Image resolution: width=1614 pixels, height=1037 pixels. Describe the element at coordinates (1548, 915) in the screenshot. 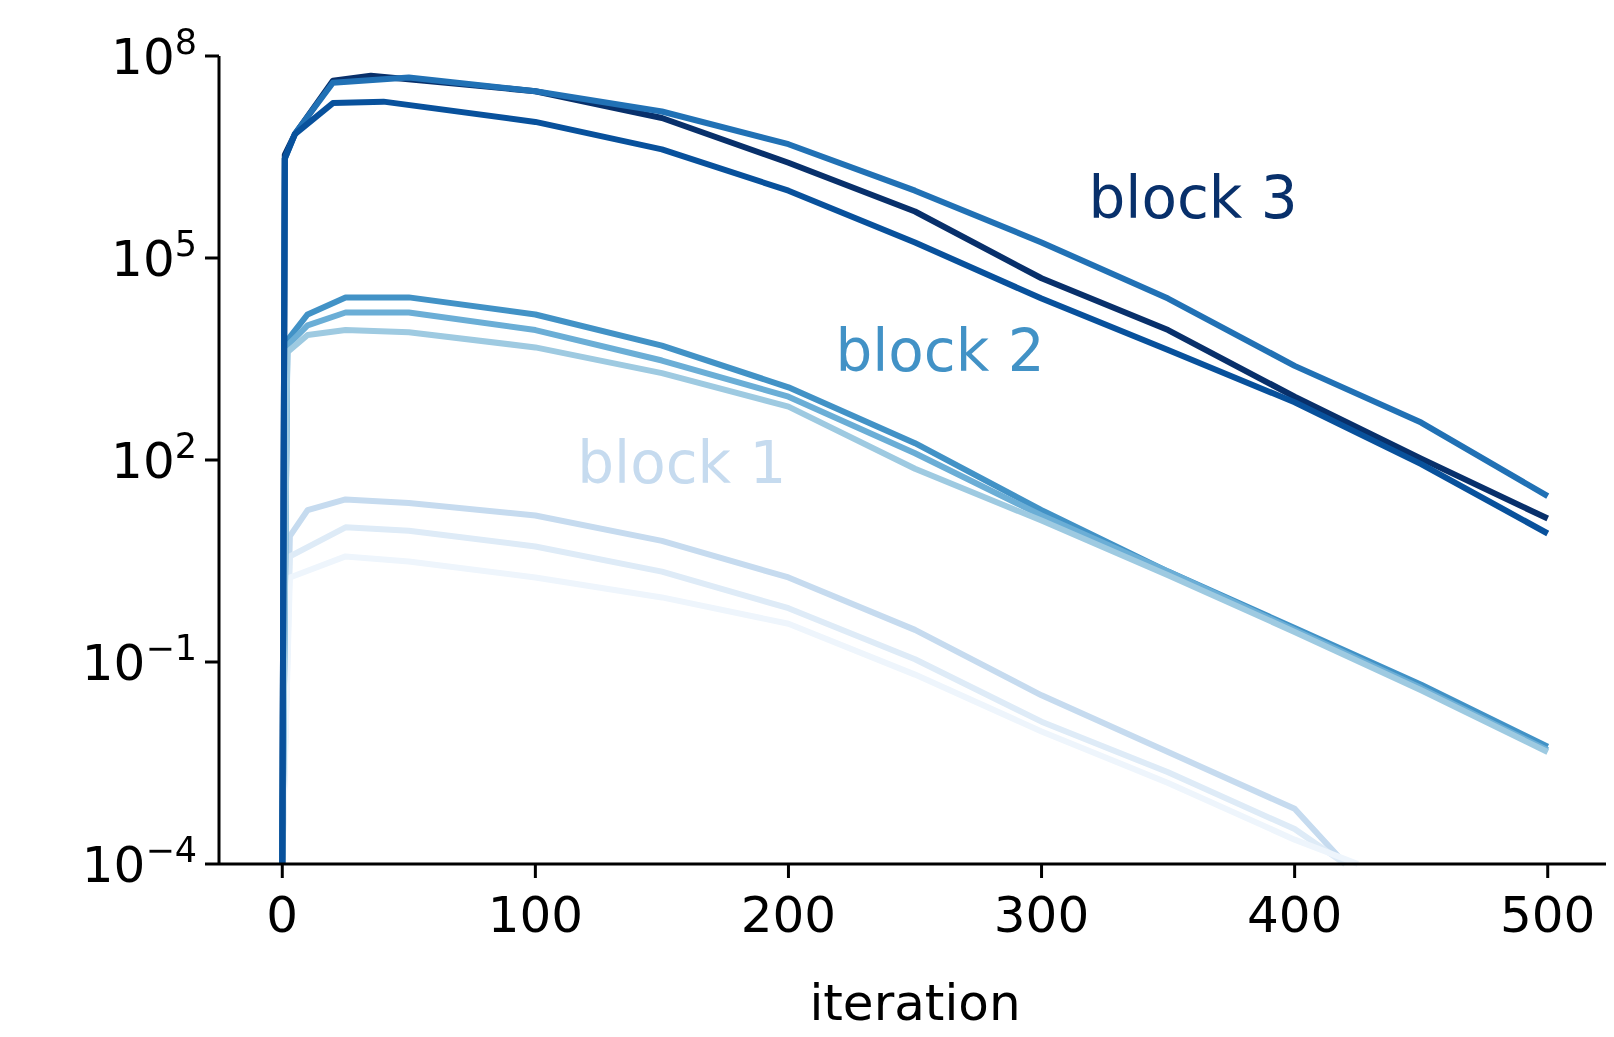

I see `x-tick-label: 500` at that location.